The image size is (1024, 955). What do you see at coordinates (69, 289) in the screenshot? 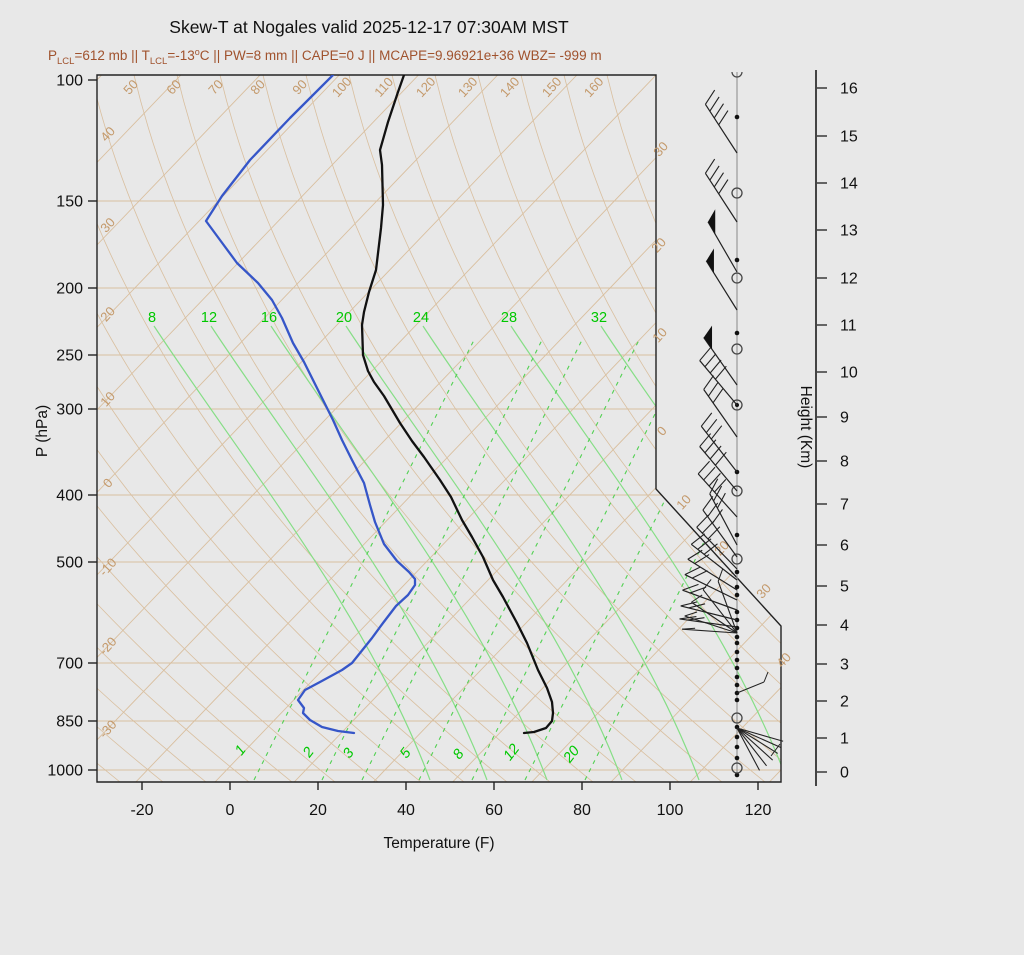
I see `pressure-tick-label: 200` at bounding box center [69, 289].